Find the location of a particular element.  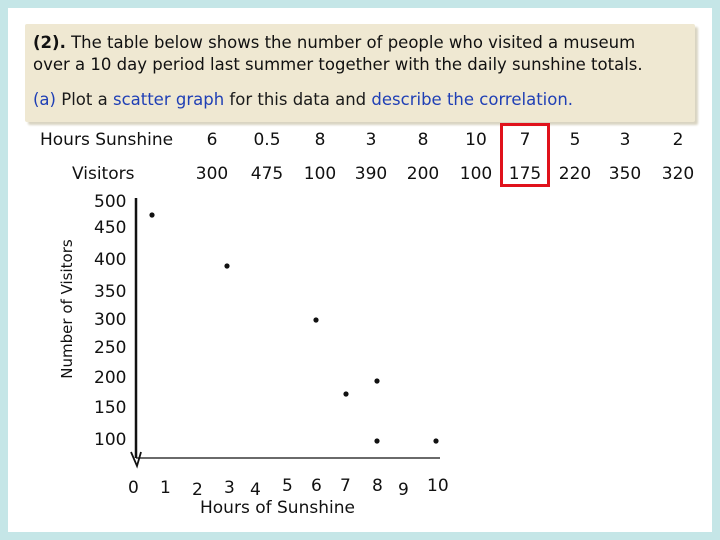

part-a-label: (a) is located at coordinates (44, 99).